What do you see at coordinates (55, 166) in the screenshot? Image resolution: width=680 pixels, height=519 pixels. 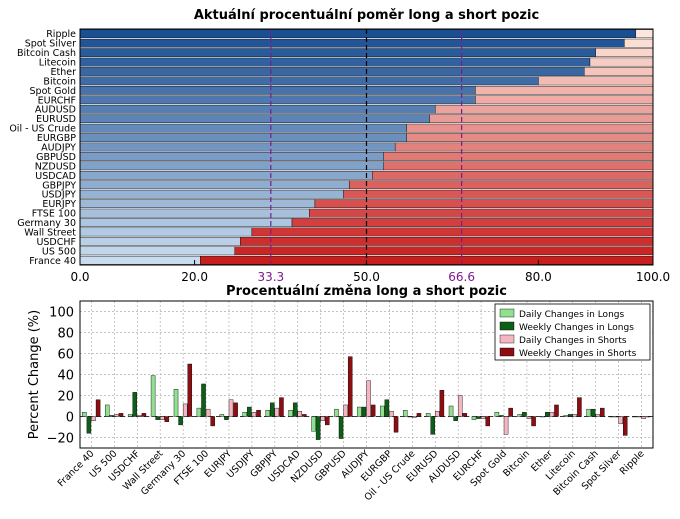 I see `category-label: NZDUSD` at bounding box center [55, 166].